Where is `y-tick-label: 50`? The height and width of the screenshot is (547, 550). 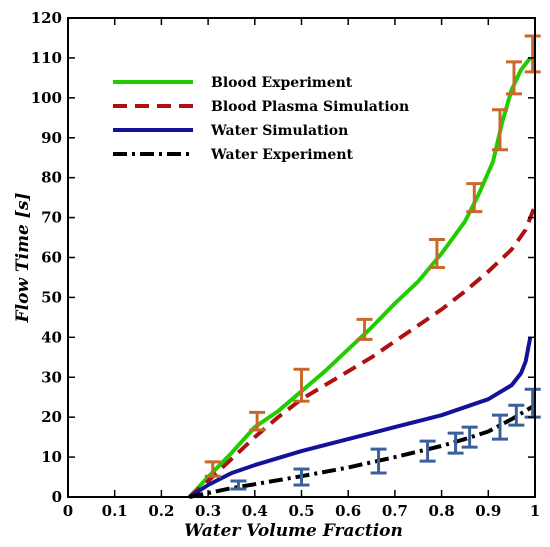
y-tick-label: 50 is located at coordinates (51, 297).